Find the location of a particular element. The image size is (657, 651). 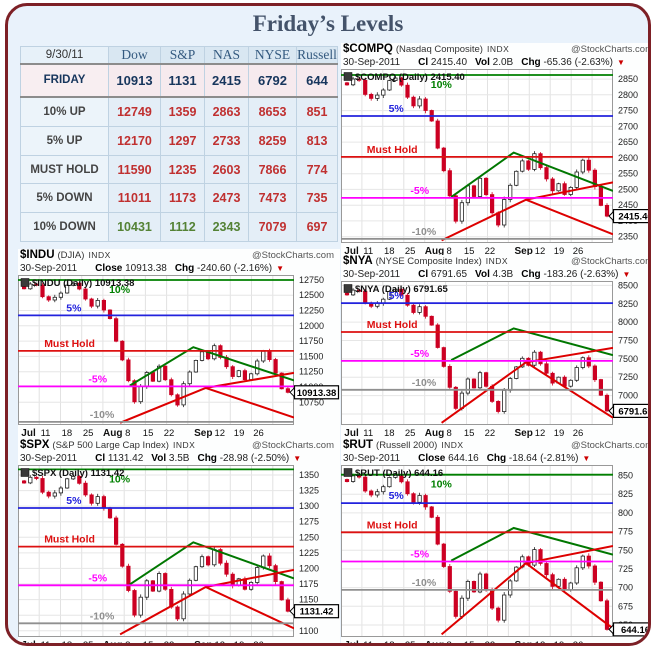

y-tick-label: 2850 is located at coordinates (628, 79).